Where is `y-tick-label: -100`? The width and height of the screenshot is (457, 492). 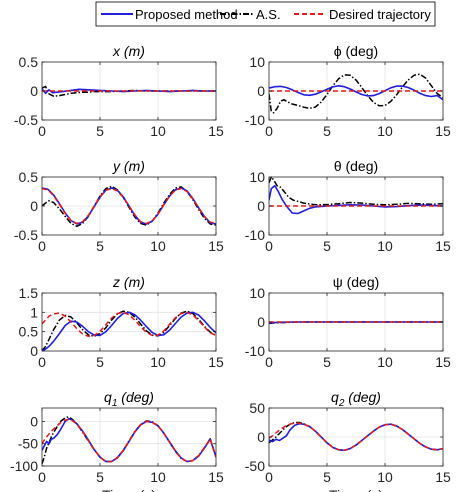 y-tick-label: -100 is located at coordinates (24, 466).